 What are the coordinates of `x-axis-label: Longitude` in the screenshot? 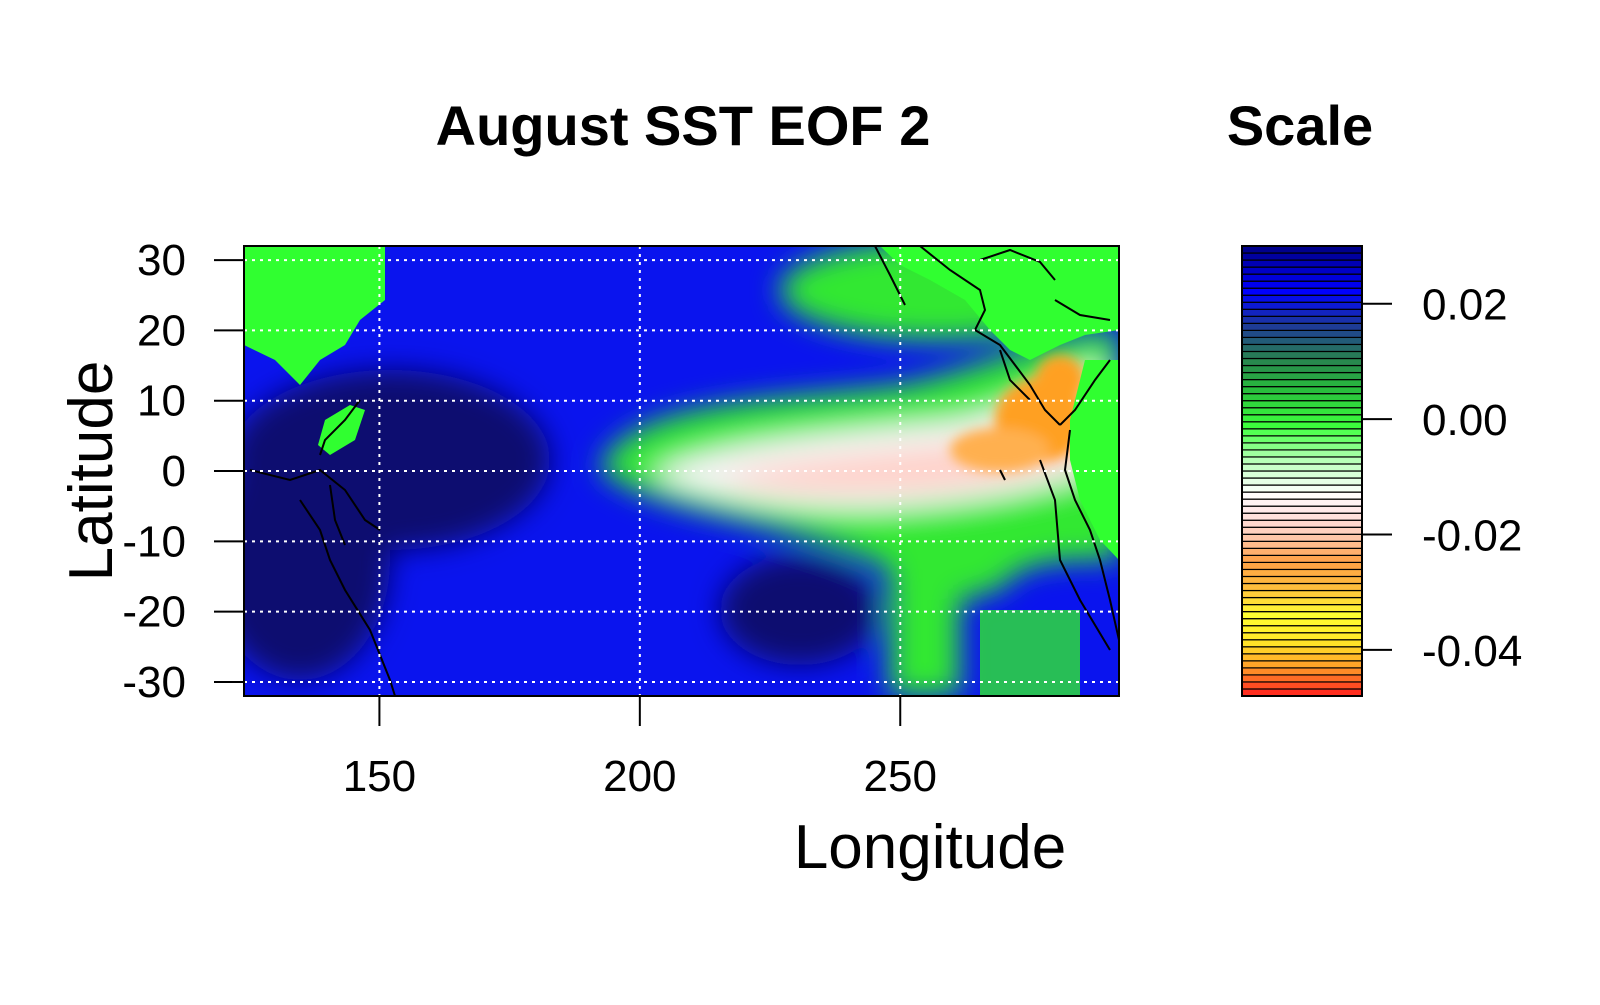 It's located at (930, 847).